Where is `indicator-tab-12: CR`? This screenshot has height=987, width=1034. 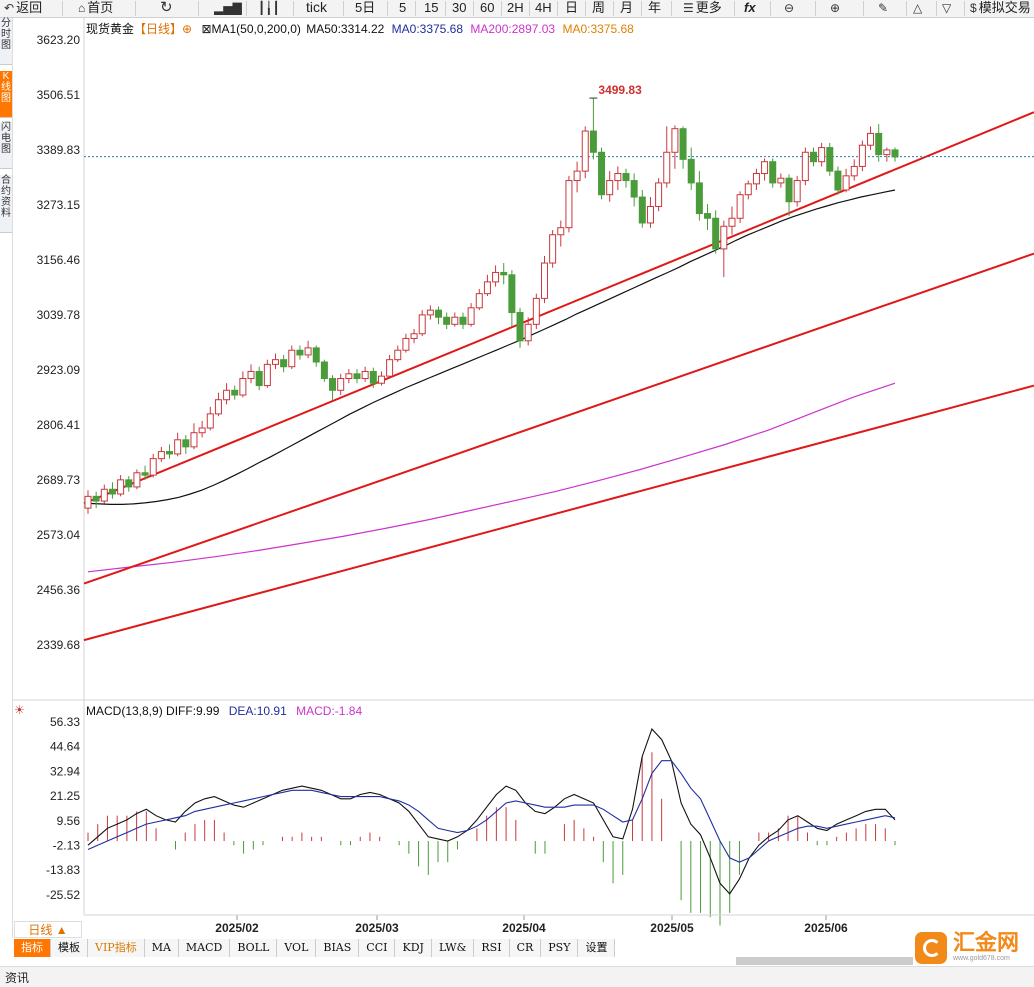
indicator-tab-12: CR is located at coordinates (525, 948).